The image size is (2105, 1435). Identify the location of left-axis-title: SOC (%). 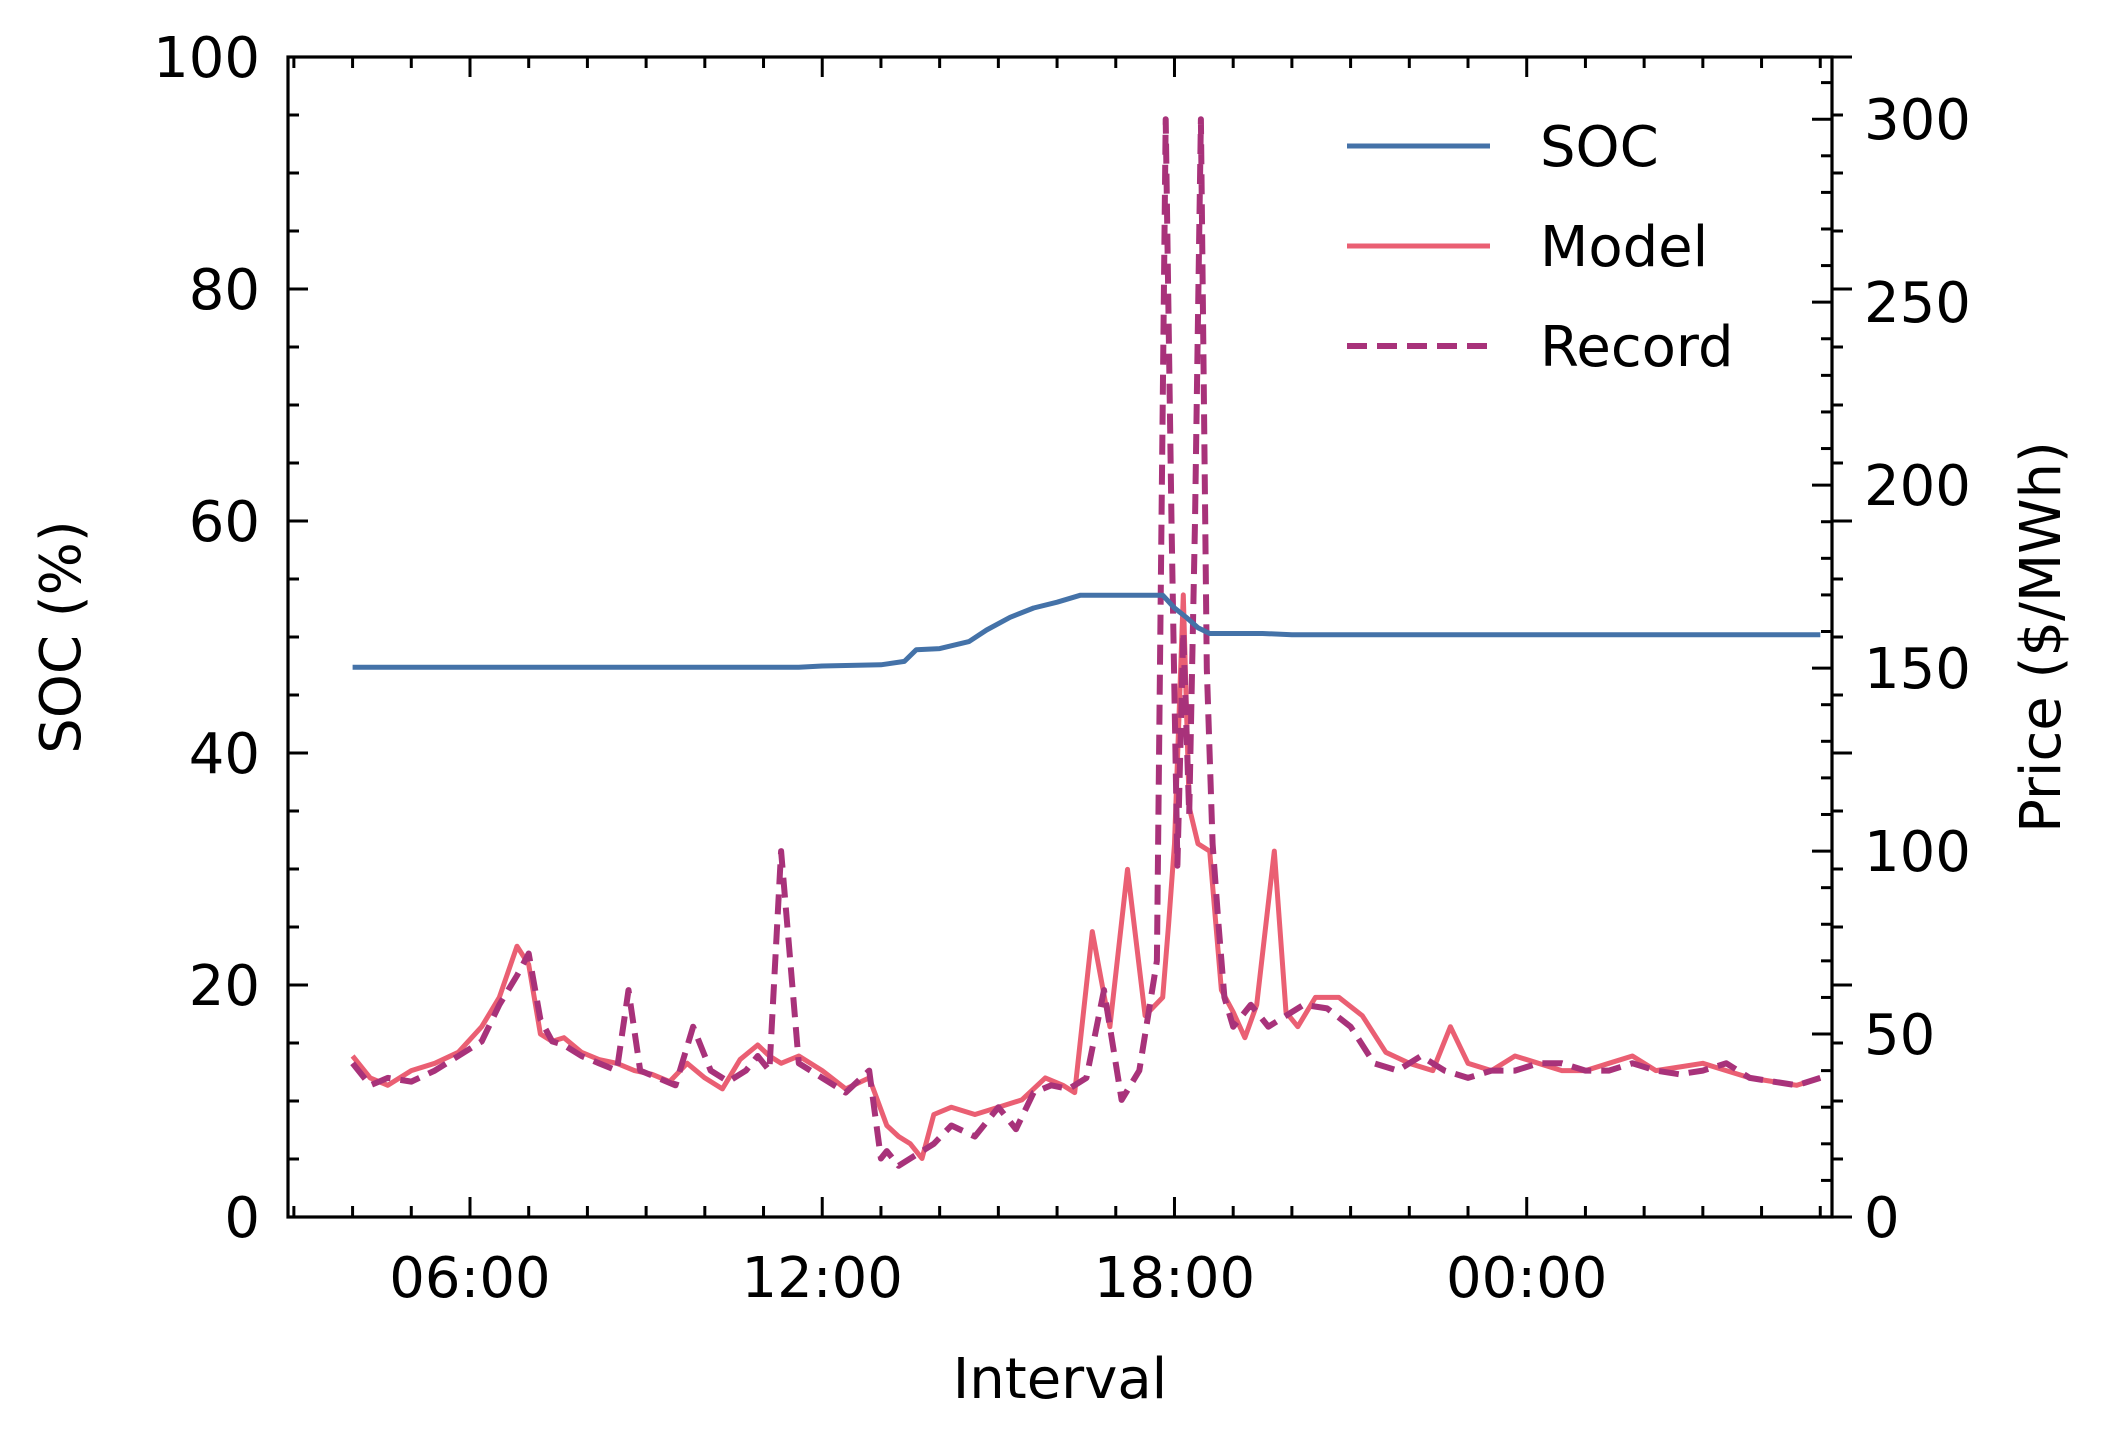
(61, 636).